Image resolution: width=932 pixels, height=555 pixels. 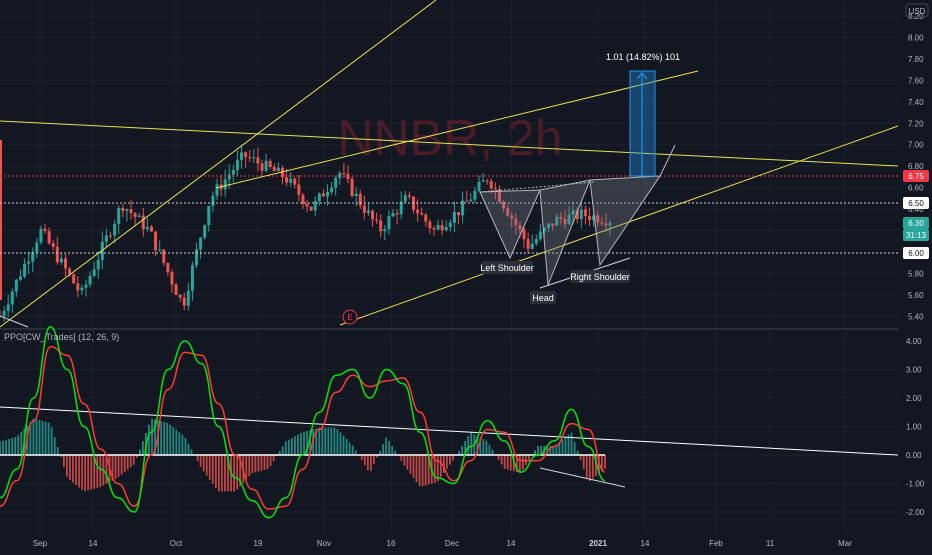 I want to click on trendline-channel-upper, so click(x=457, y=129).